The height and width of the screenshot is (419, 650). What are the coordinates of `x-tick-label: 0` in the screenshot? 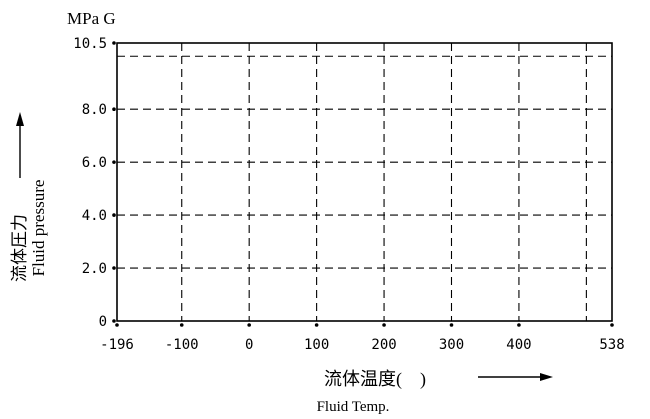 It's located at (249, 345).